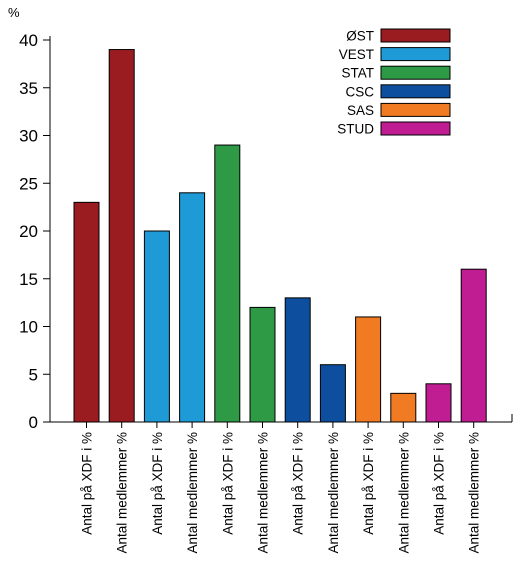 Image resolution: width=520 pixels, height=573 pixels. I want to click on bar-vest-xdf, so click(156, 326).